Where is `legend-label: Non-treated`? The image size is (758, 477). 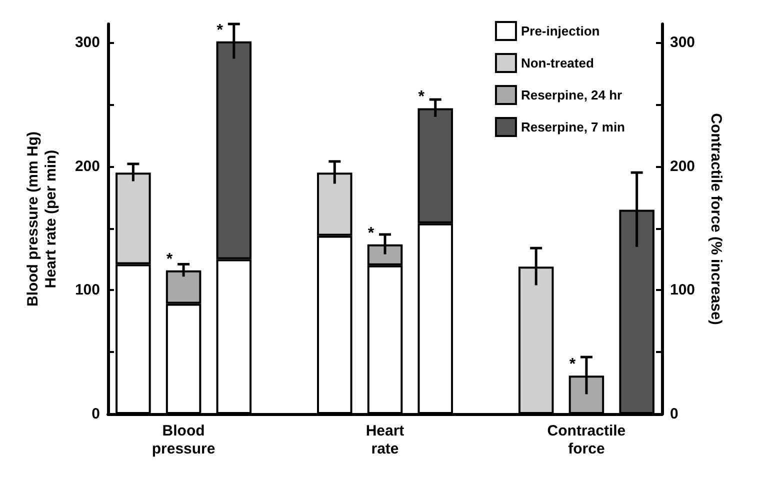
legend-label: Non-treated is located at coordinates (557, 63).